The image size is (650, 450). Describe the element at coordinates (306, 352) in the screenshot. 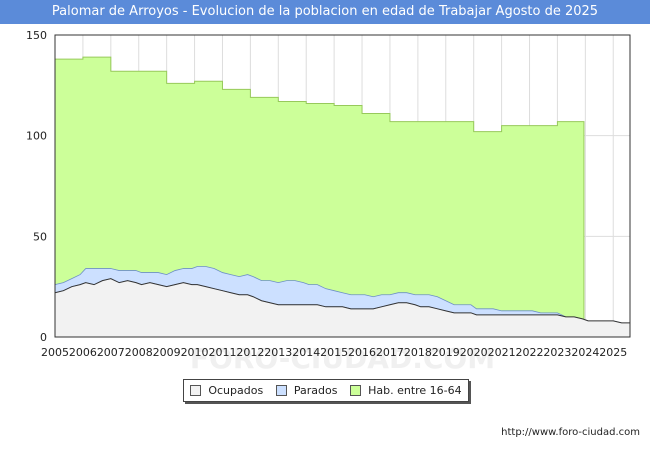

I see `x-tick-label-2014: 2014` at that location.